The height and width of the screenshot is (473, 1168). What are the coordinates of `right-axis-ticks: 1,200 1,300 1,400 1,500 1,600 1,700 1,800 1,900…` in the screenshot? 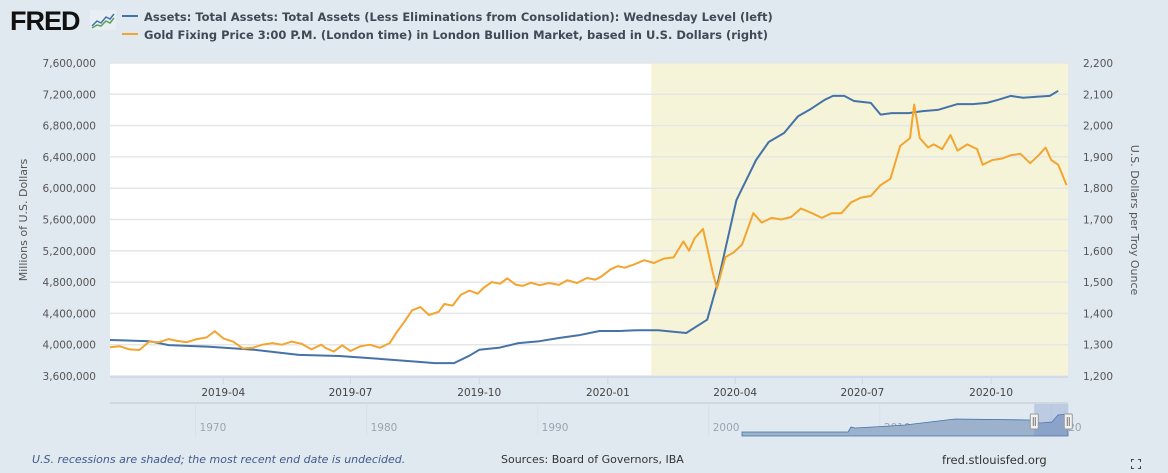 It's located at (1098, 220).